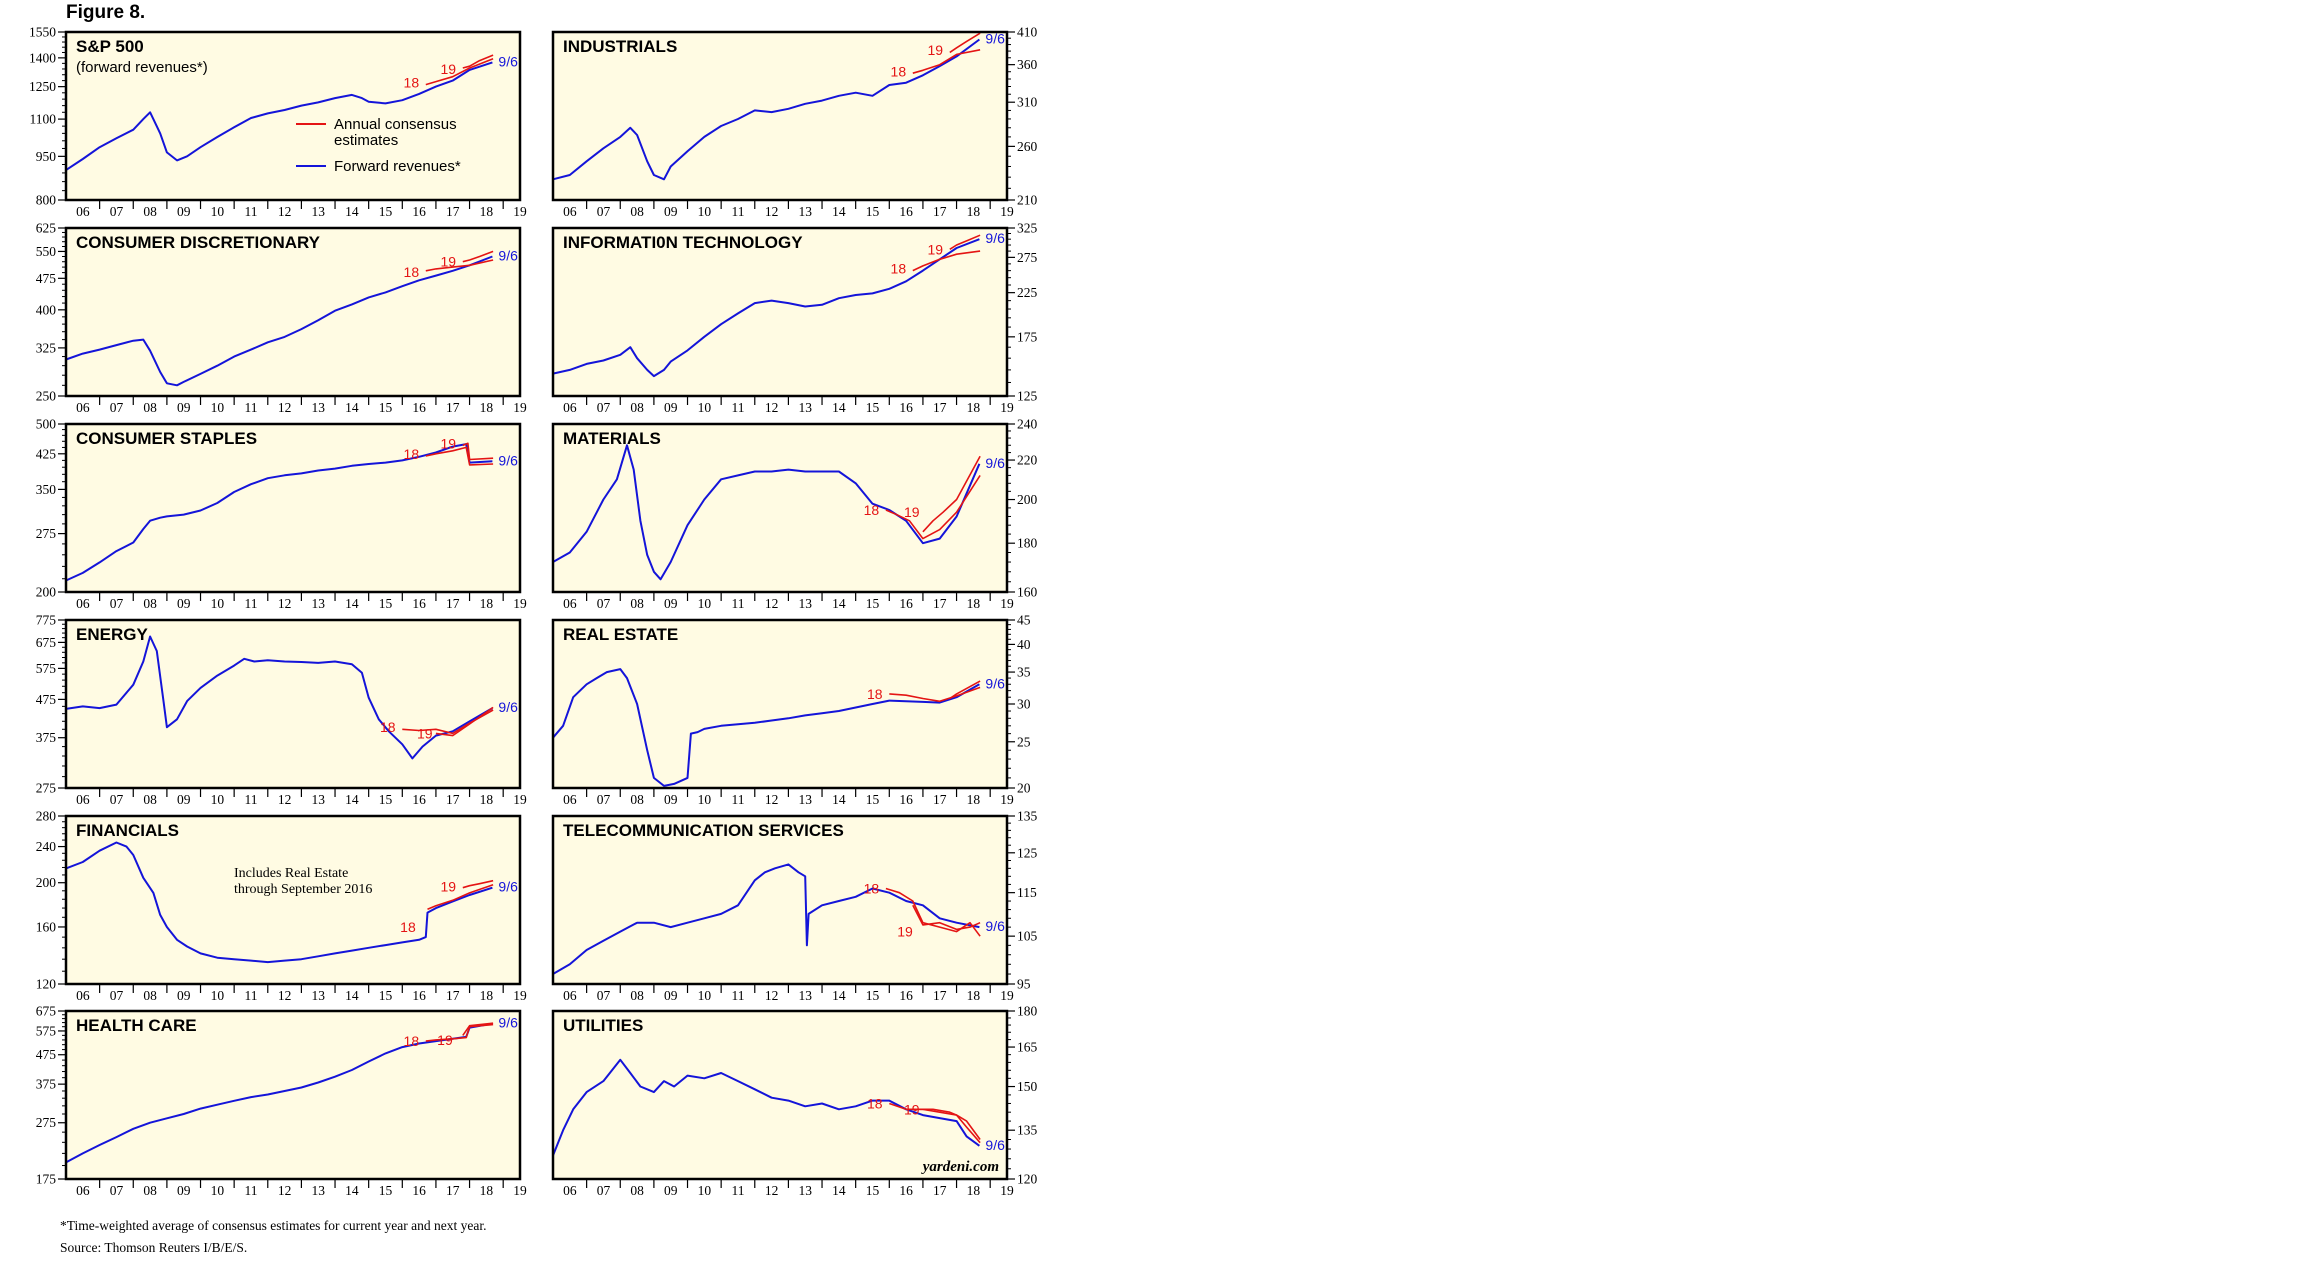 This screenshot has width=2304, height=1266. What do you see at coordinates (42, 57) in the screenshot?
I see `y-tick-label: 1400` at bounding box center [42, 57].